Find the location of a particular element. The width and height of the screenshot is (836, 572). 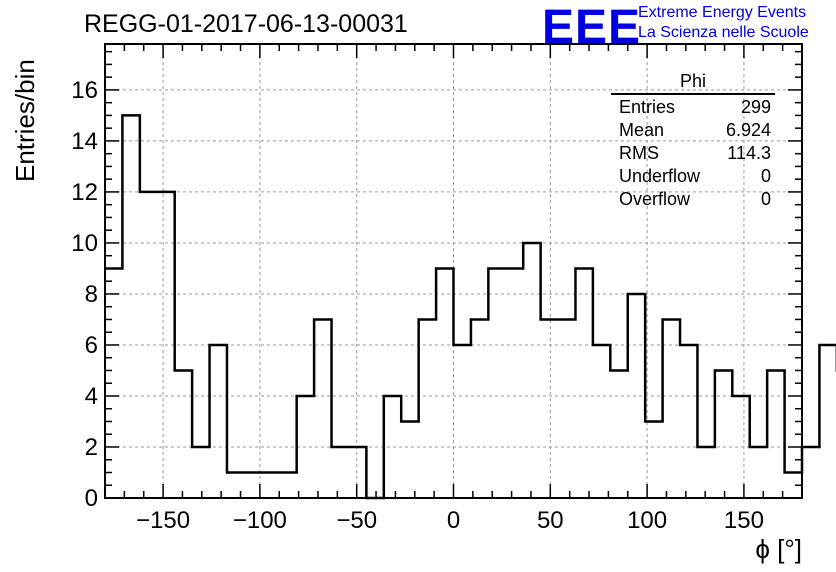

stats-label: RMS is located at coordinates (639, 153).